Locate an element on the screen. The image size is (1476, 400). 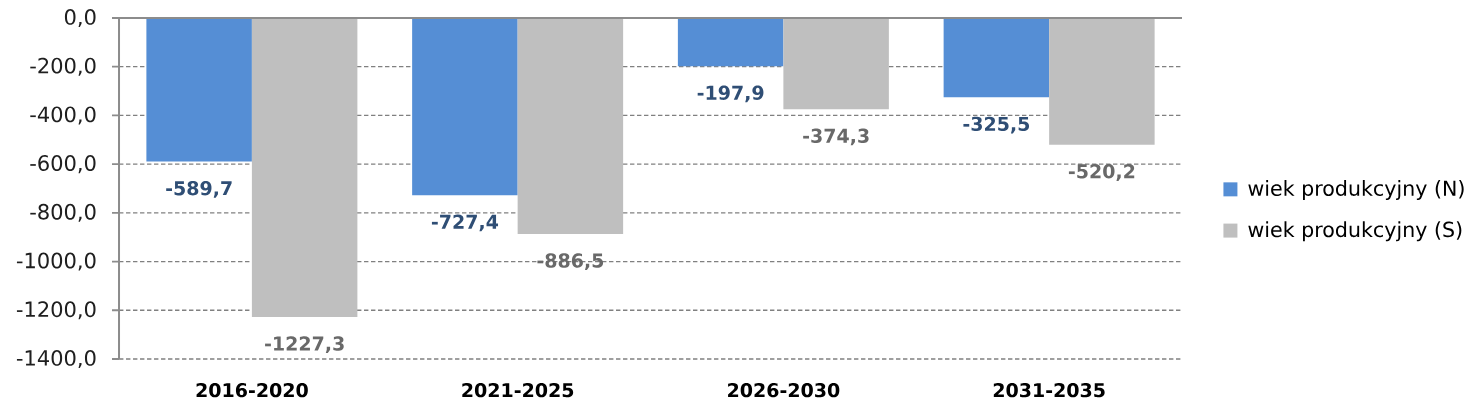
legend-label: wiek produkcyjny (N) is located at coordinates (1356, 190).